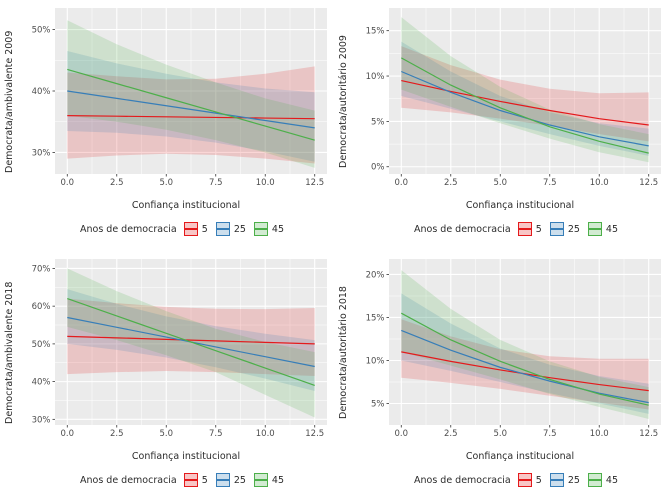 The width and height of the screenshot is (668, 502). I want to click on y-axis-title: Democrata/ambivalente 2018, so click(9, 353).